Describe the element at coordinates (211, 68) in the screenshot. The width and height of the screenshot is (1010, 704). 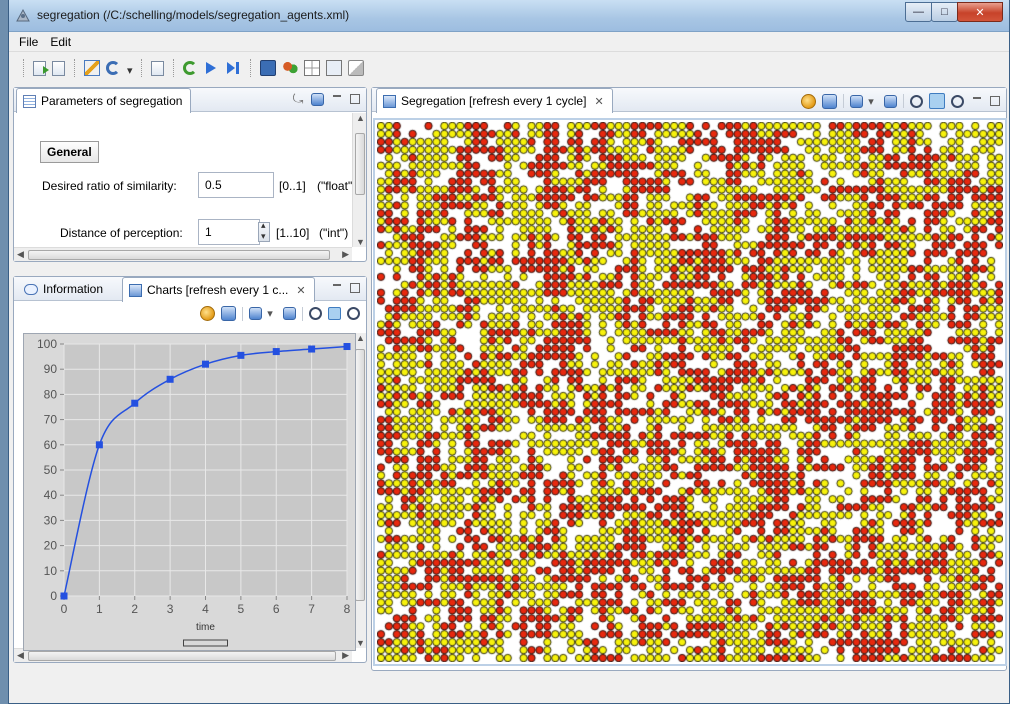
I see `play-icon` at that location.